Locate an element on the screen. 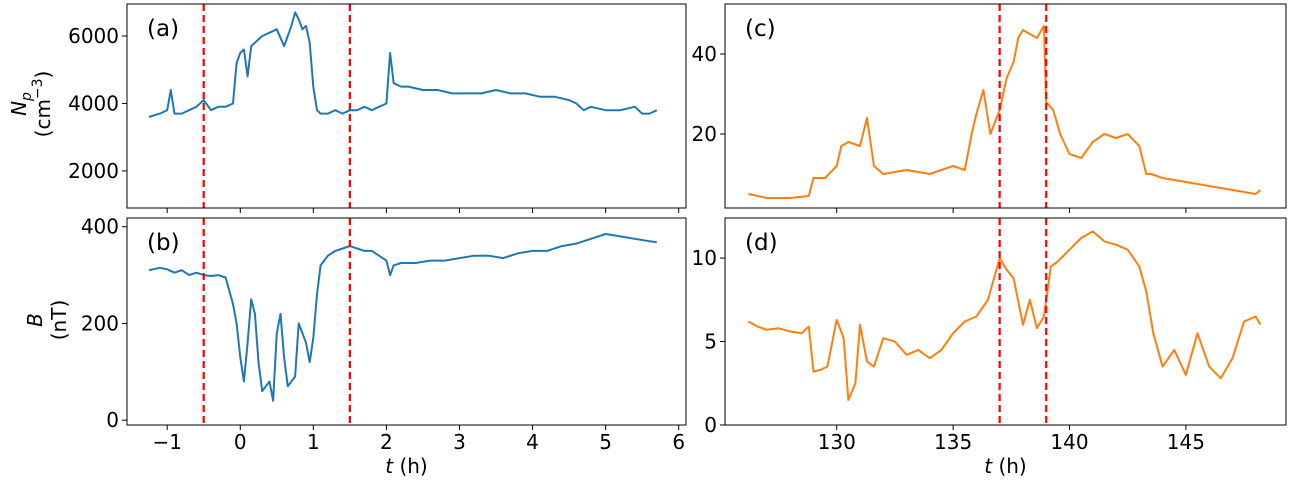 The width and height of the screenshot is (1298, 482). x-tick-label: 1 is located at coordinates (313, 442).